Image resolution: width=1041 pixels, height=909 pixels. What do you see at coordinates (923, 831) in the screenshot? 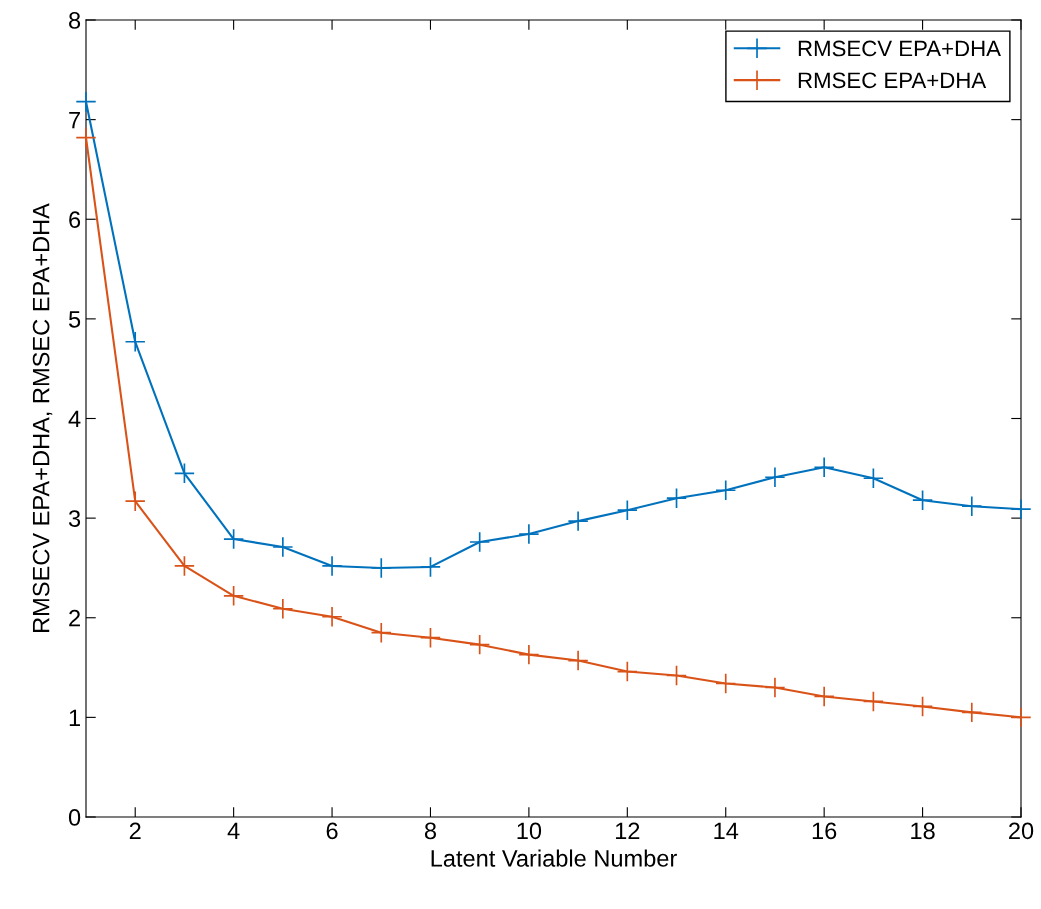
I see `x-tick-label: 18` at bounding box center [923, 831].